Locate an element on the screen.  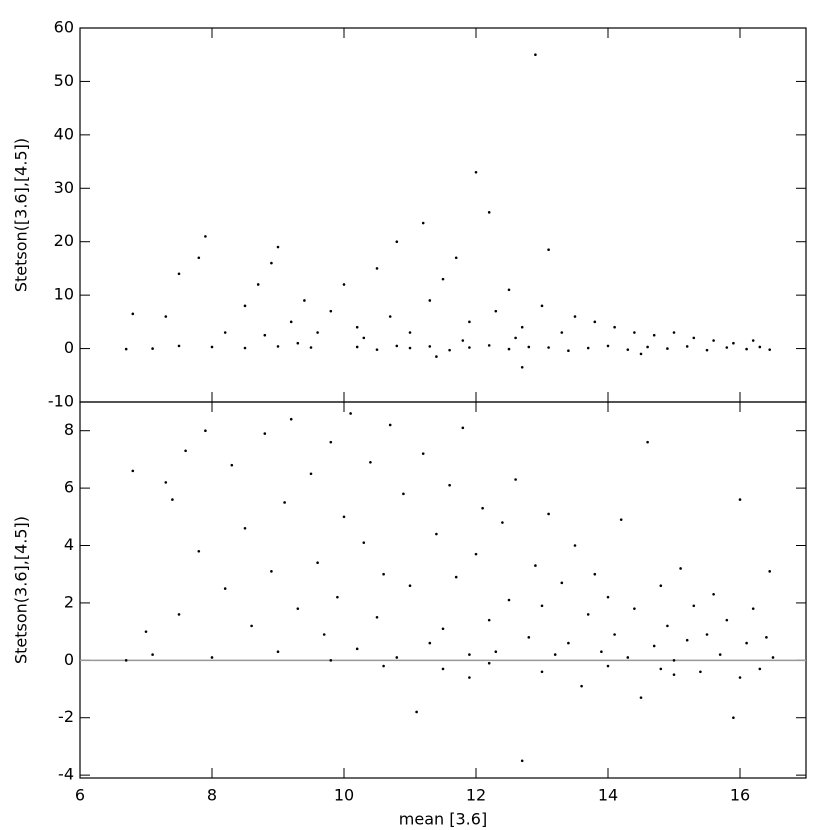
x-tick-label: 10 is located at coordinates (344, 795).